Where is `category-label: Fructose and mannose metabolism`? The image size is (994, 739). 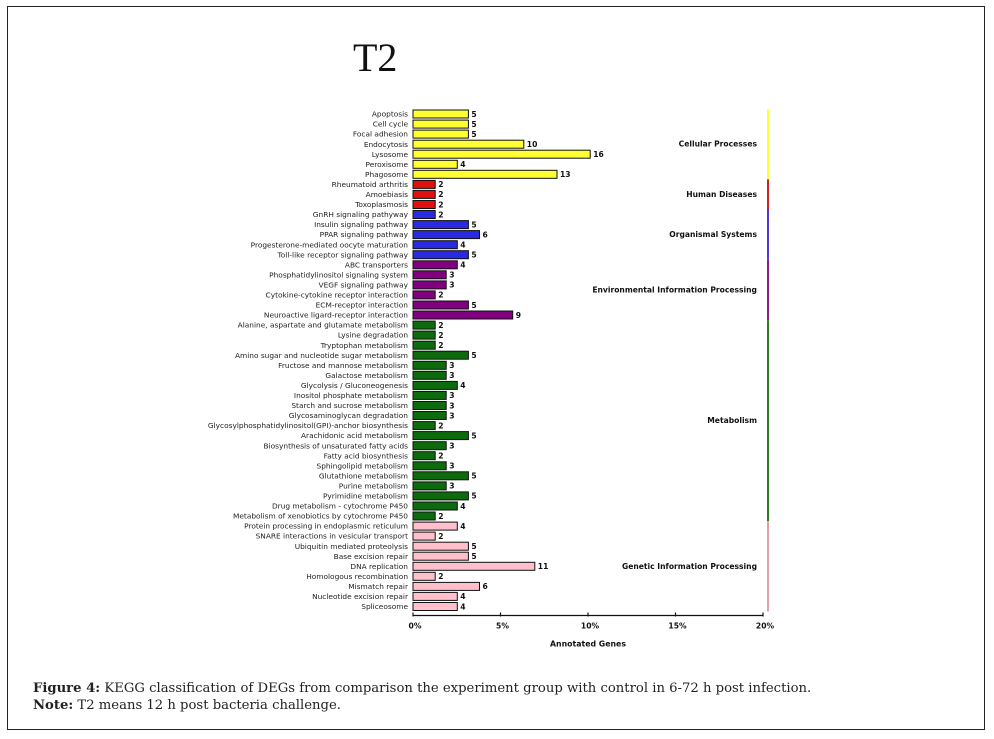
category-label: Fructose and mannose metabolism is located at coordinates (343, 365).